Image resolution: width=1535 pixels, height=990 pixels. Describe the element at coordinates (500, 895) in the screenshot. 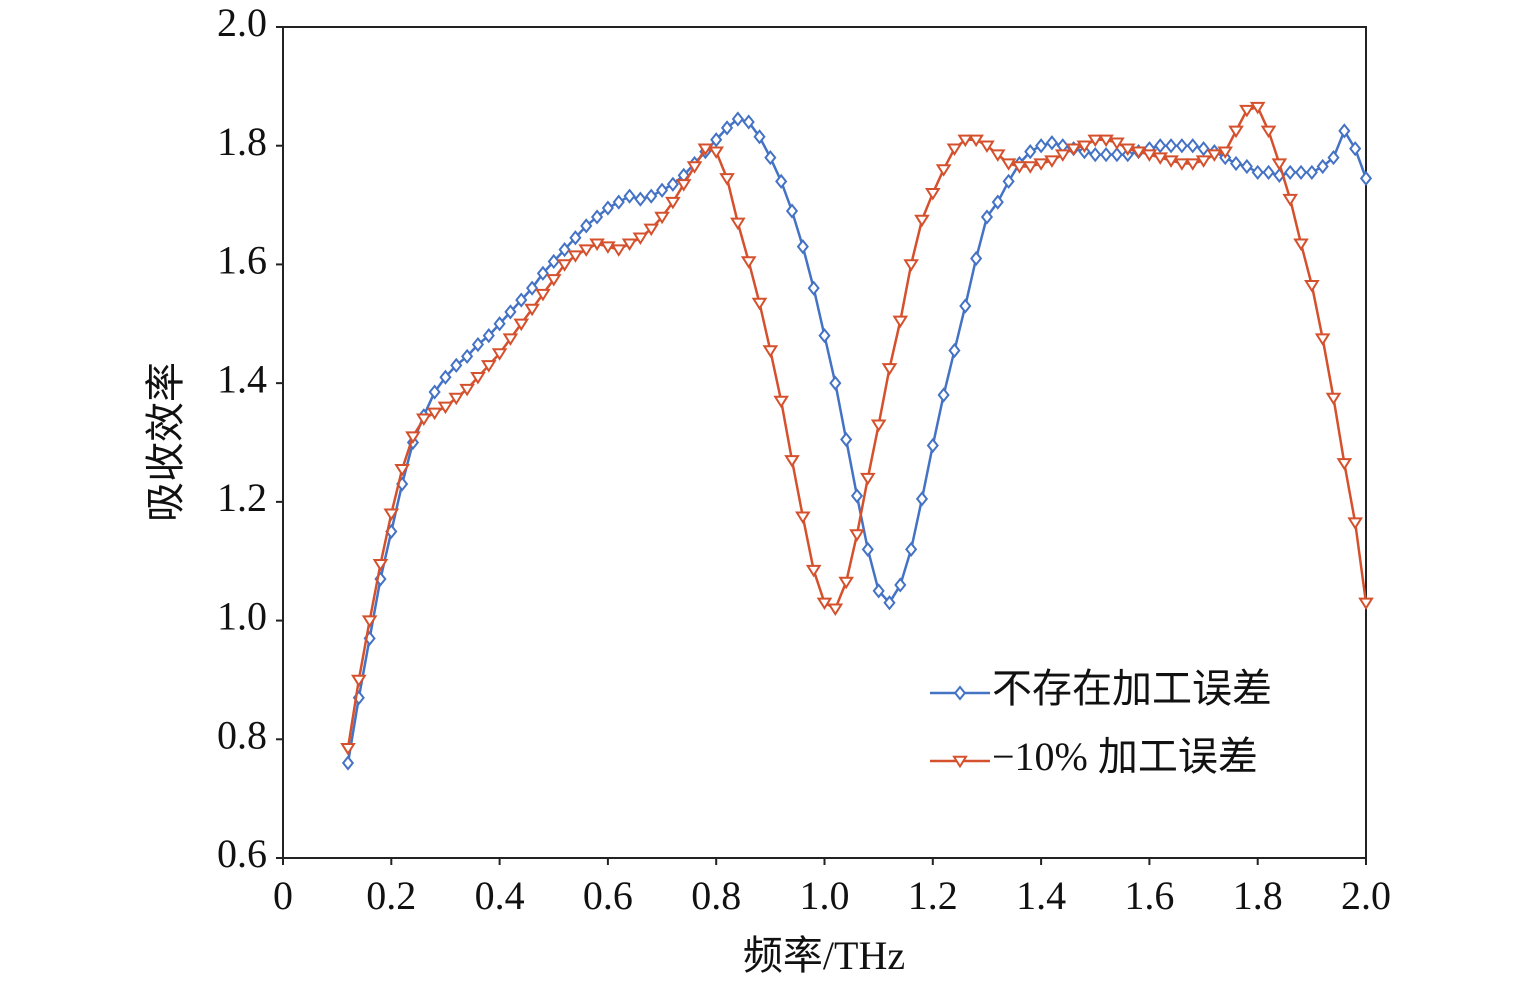

I see `x-tick-label: 0.4` at that location.